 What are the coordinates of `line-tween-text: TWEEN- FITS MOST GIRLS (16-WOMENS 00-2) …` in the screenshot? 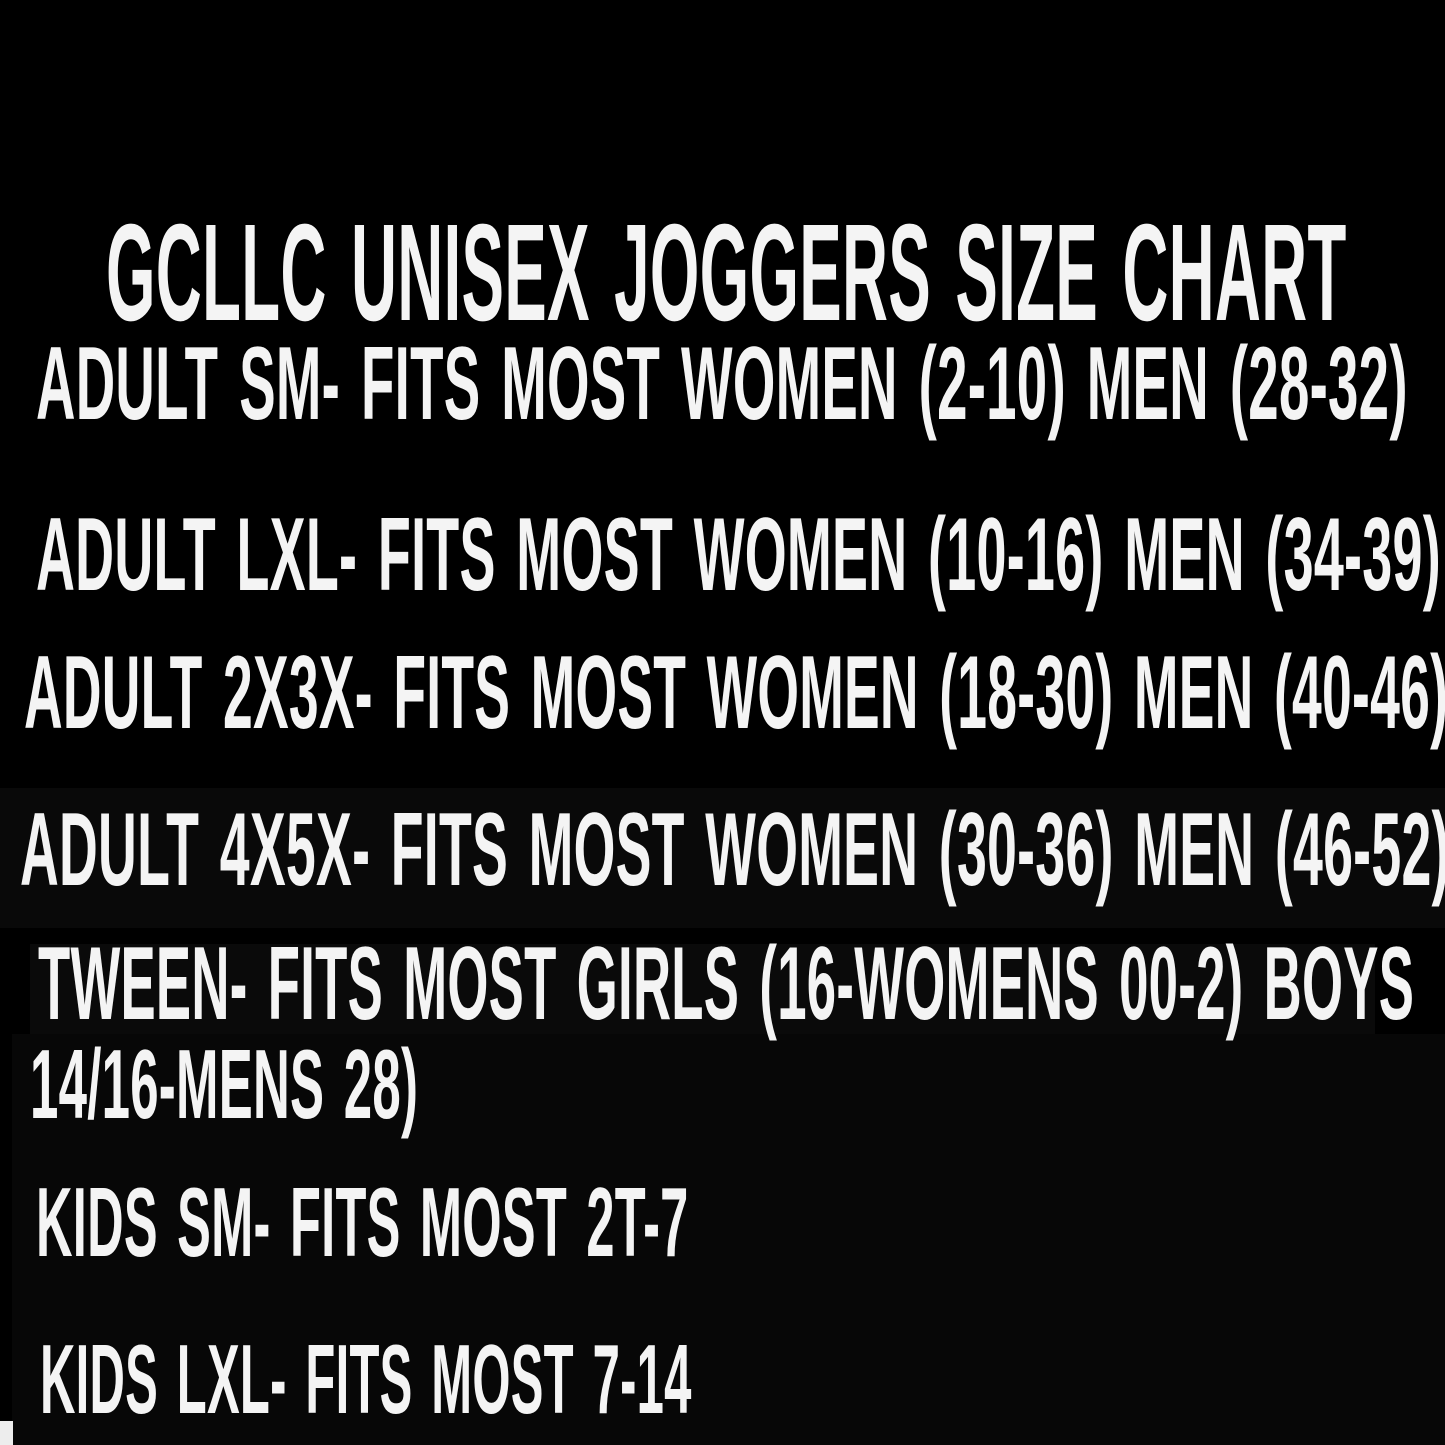 It's located at (726, 984).